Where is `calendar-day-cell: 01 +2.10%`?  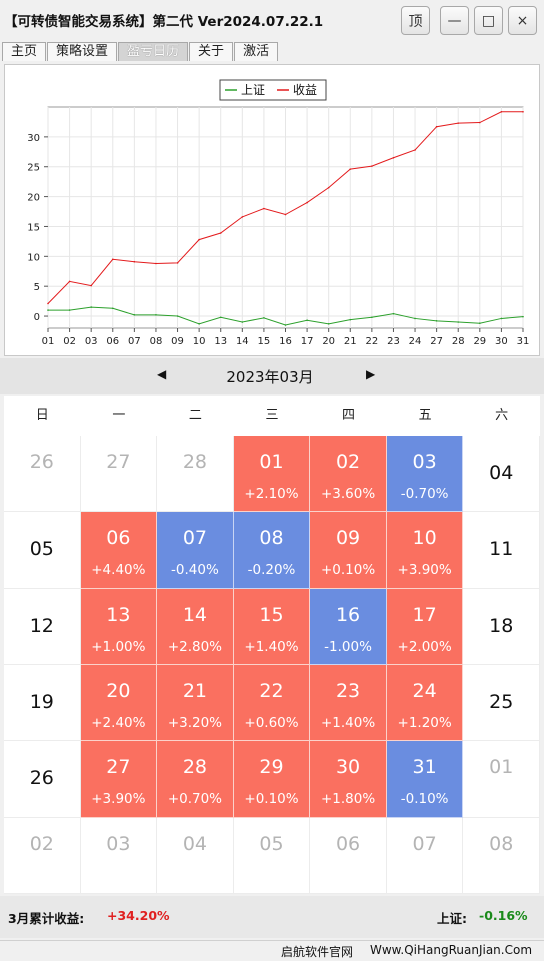 calendar-day-cell: 01 +2.10% is located at coordinates (272, 474).